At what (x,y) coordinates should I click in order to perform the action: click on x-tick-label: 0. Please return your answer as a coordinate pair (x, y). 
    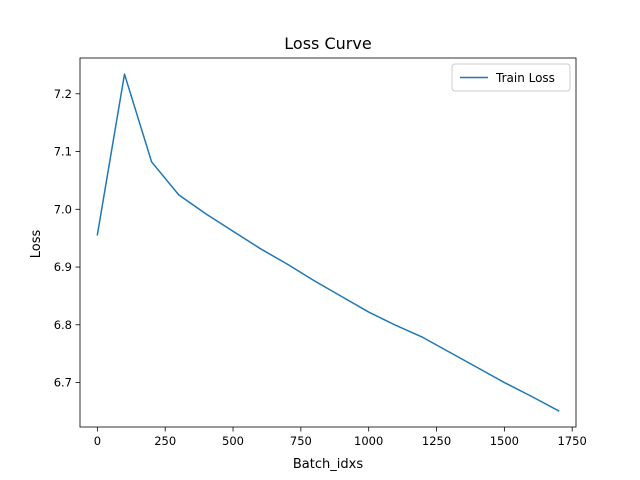
    Looking at the image, I should click on (97, 441).